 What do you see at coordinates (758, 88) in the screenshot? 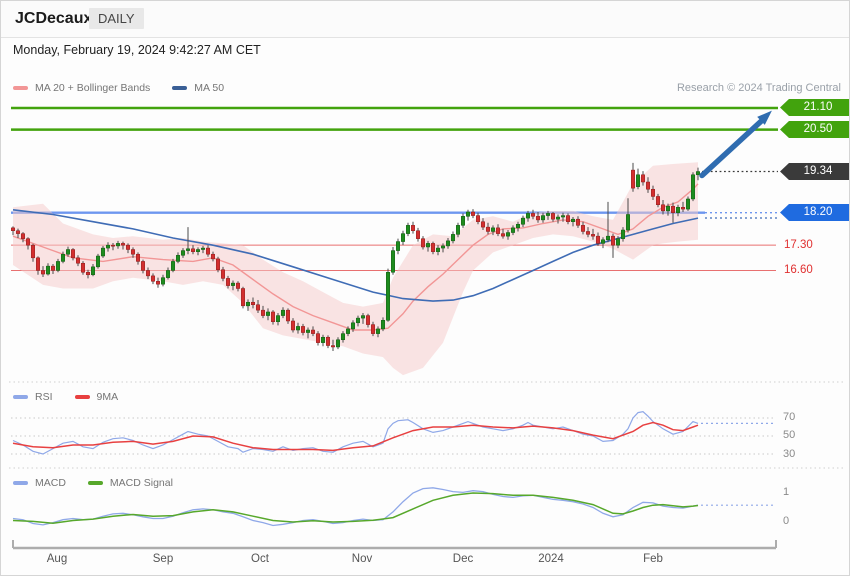
I see `research-credit: Research © 2024 Trading Central` at bounding box center [758, 88].